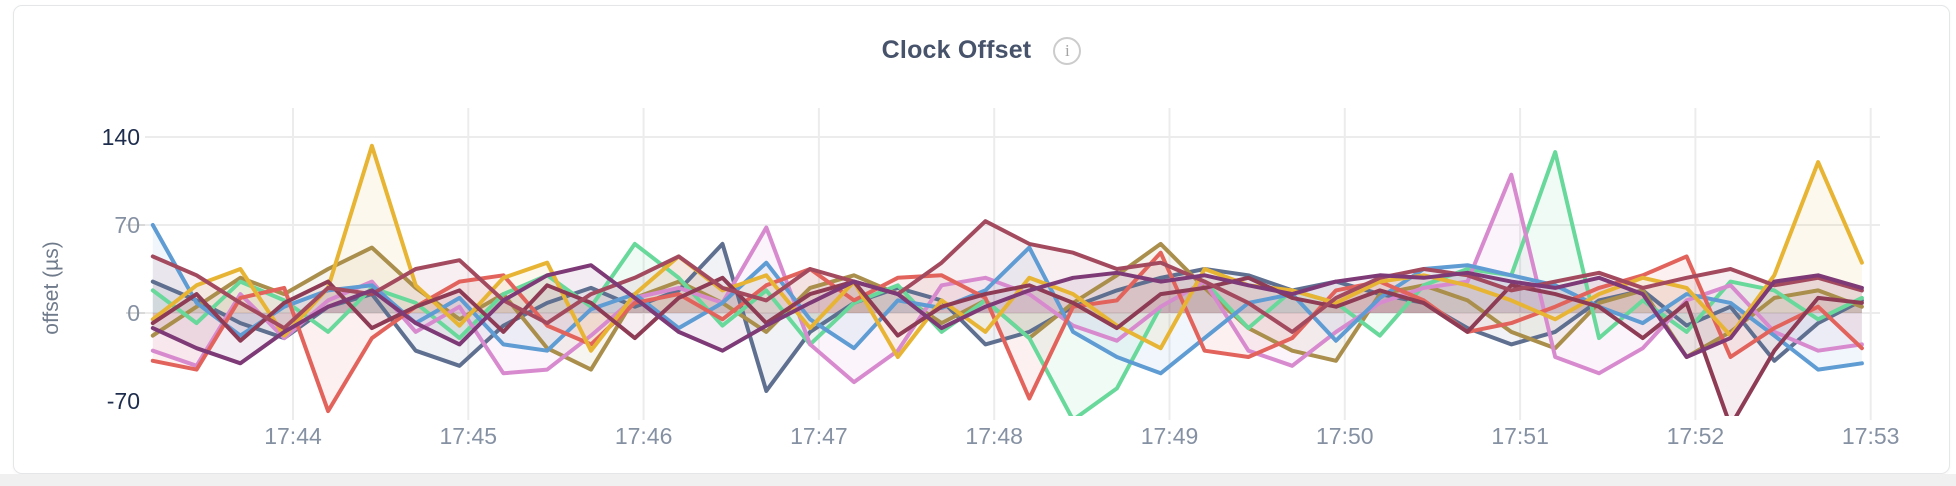 The height and width of the screenshot is (486, 1956). What do you see at coordinates (123, 401) in the screenshot?
I see `y-tick-label: -70` at bounding box center [123, 401].